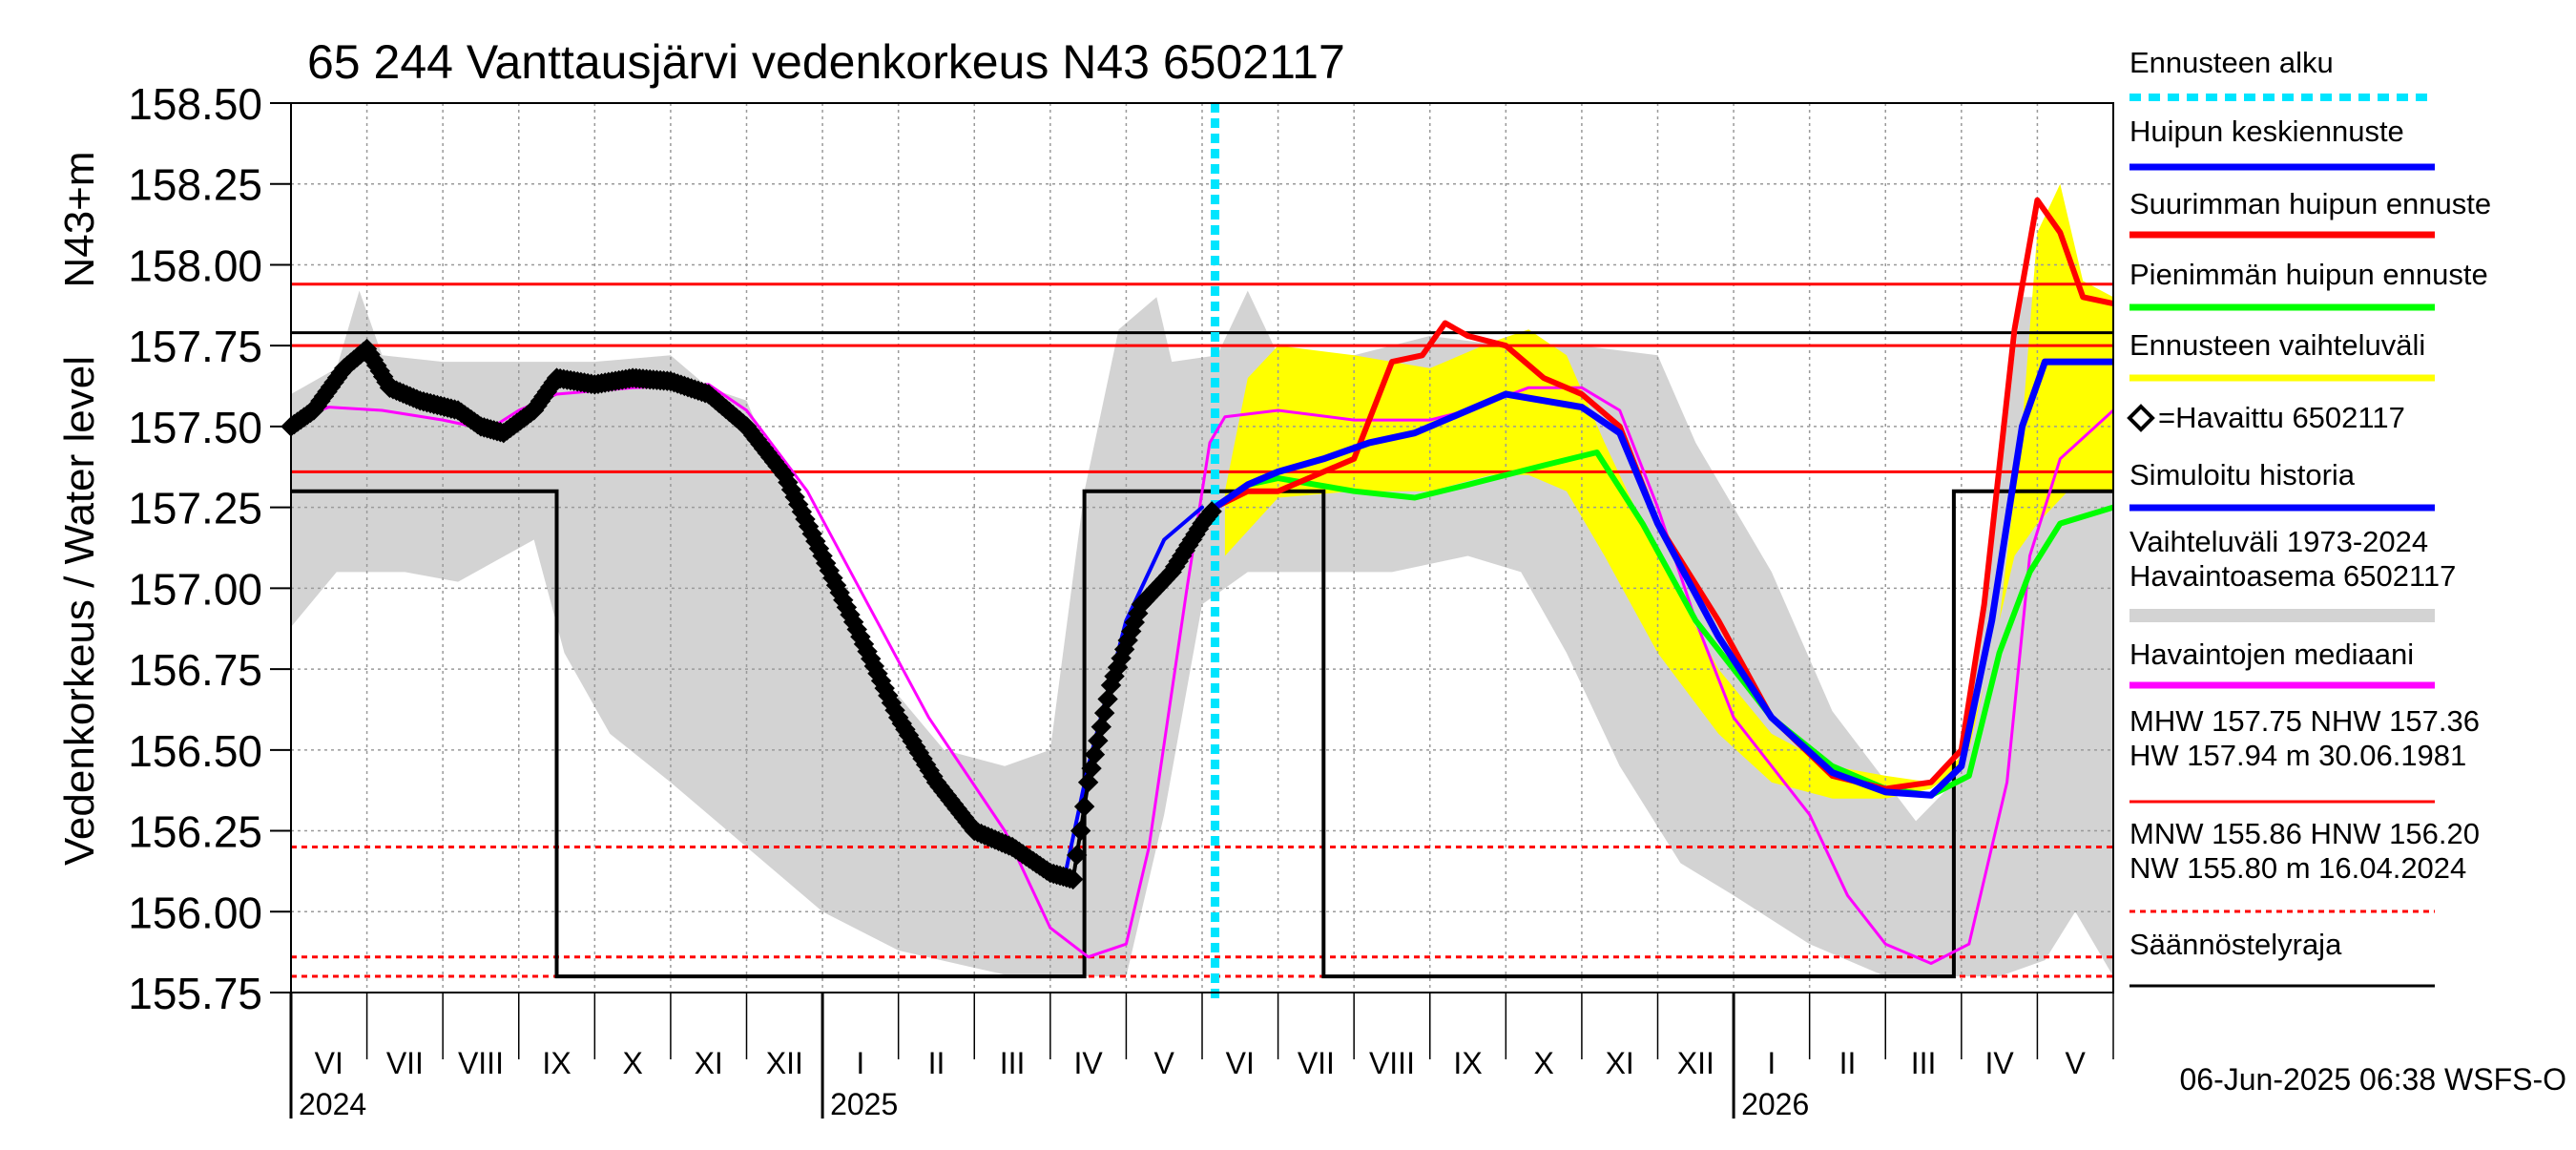 Image resolution: width=2576 pixels, height=1150 pixels. I want to click on legend-label: MHW 157.75 NHW 157.36, so click(2304, 721).